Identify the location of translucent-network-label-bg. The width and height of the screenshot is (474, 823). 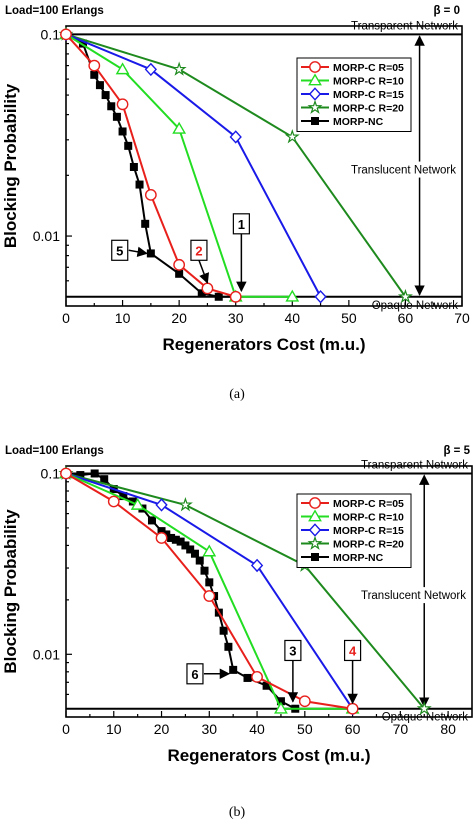
(382, 169).